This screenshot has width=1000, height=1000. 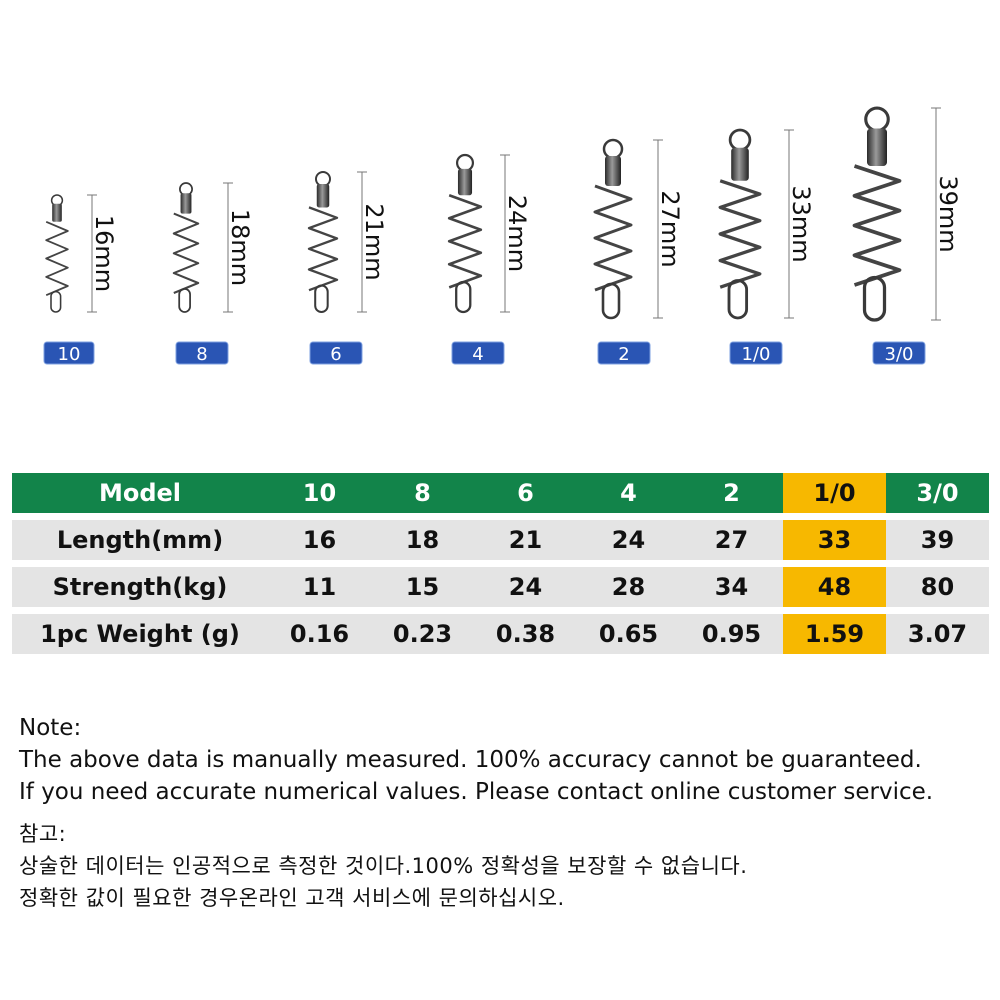 I want to click on note-title-kr: 참고:, so click(x=43, y=834).